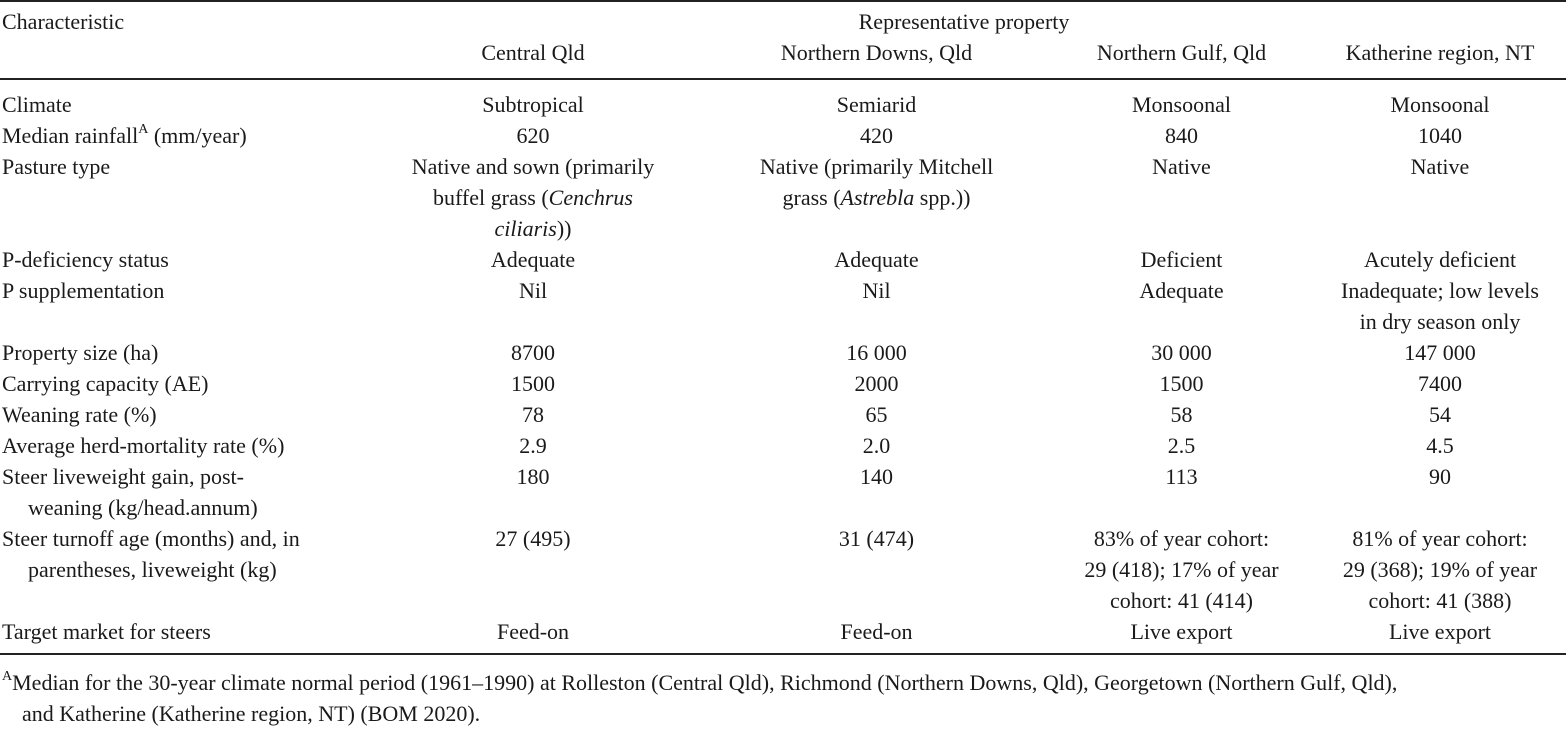 The width and height of the screenshot is (1566, 731). Describe the element at coordinates (1440, 52) in the screenshot. I see `header-col-katherine: Katherine region, NT` at that location.